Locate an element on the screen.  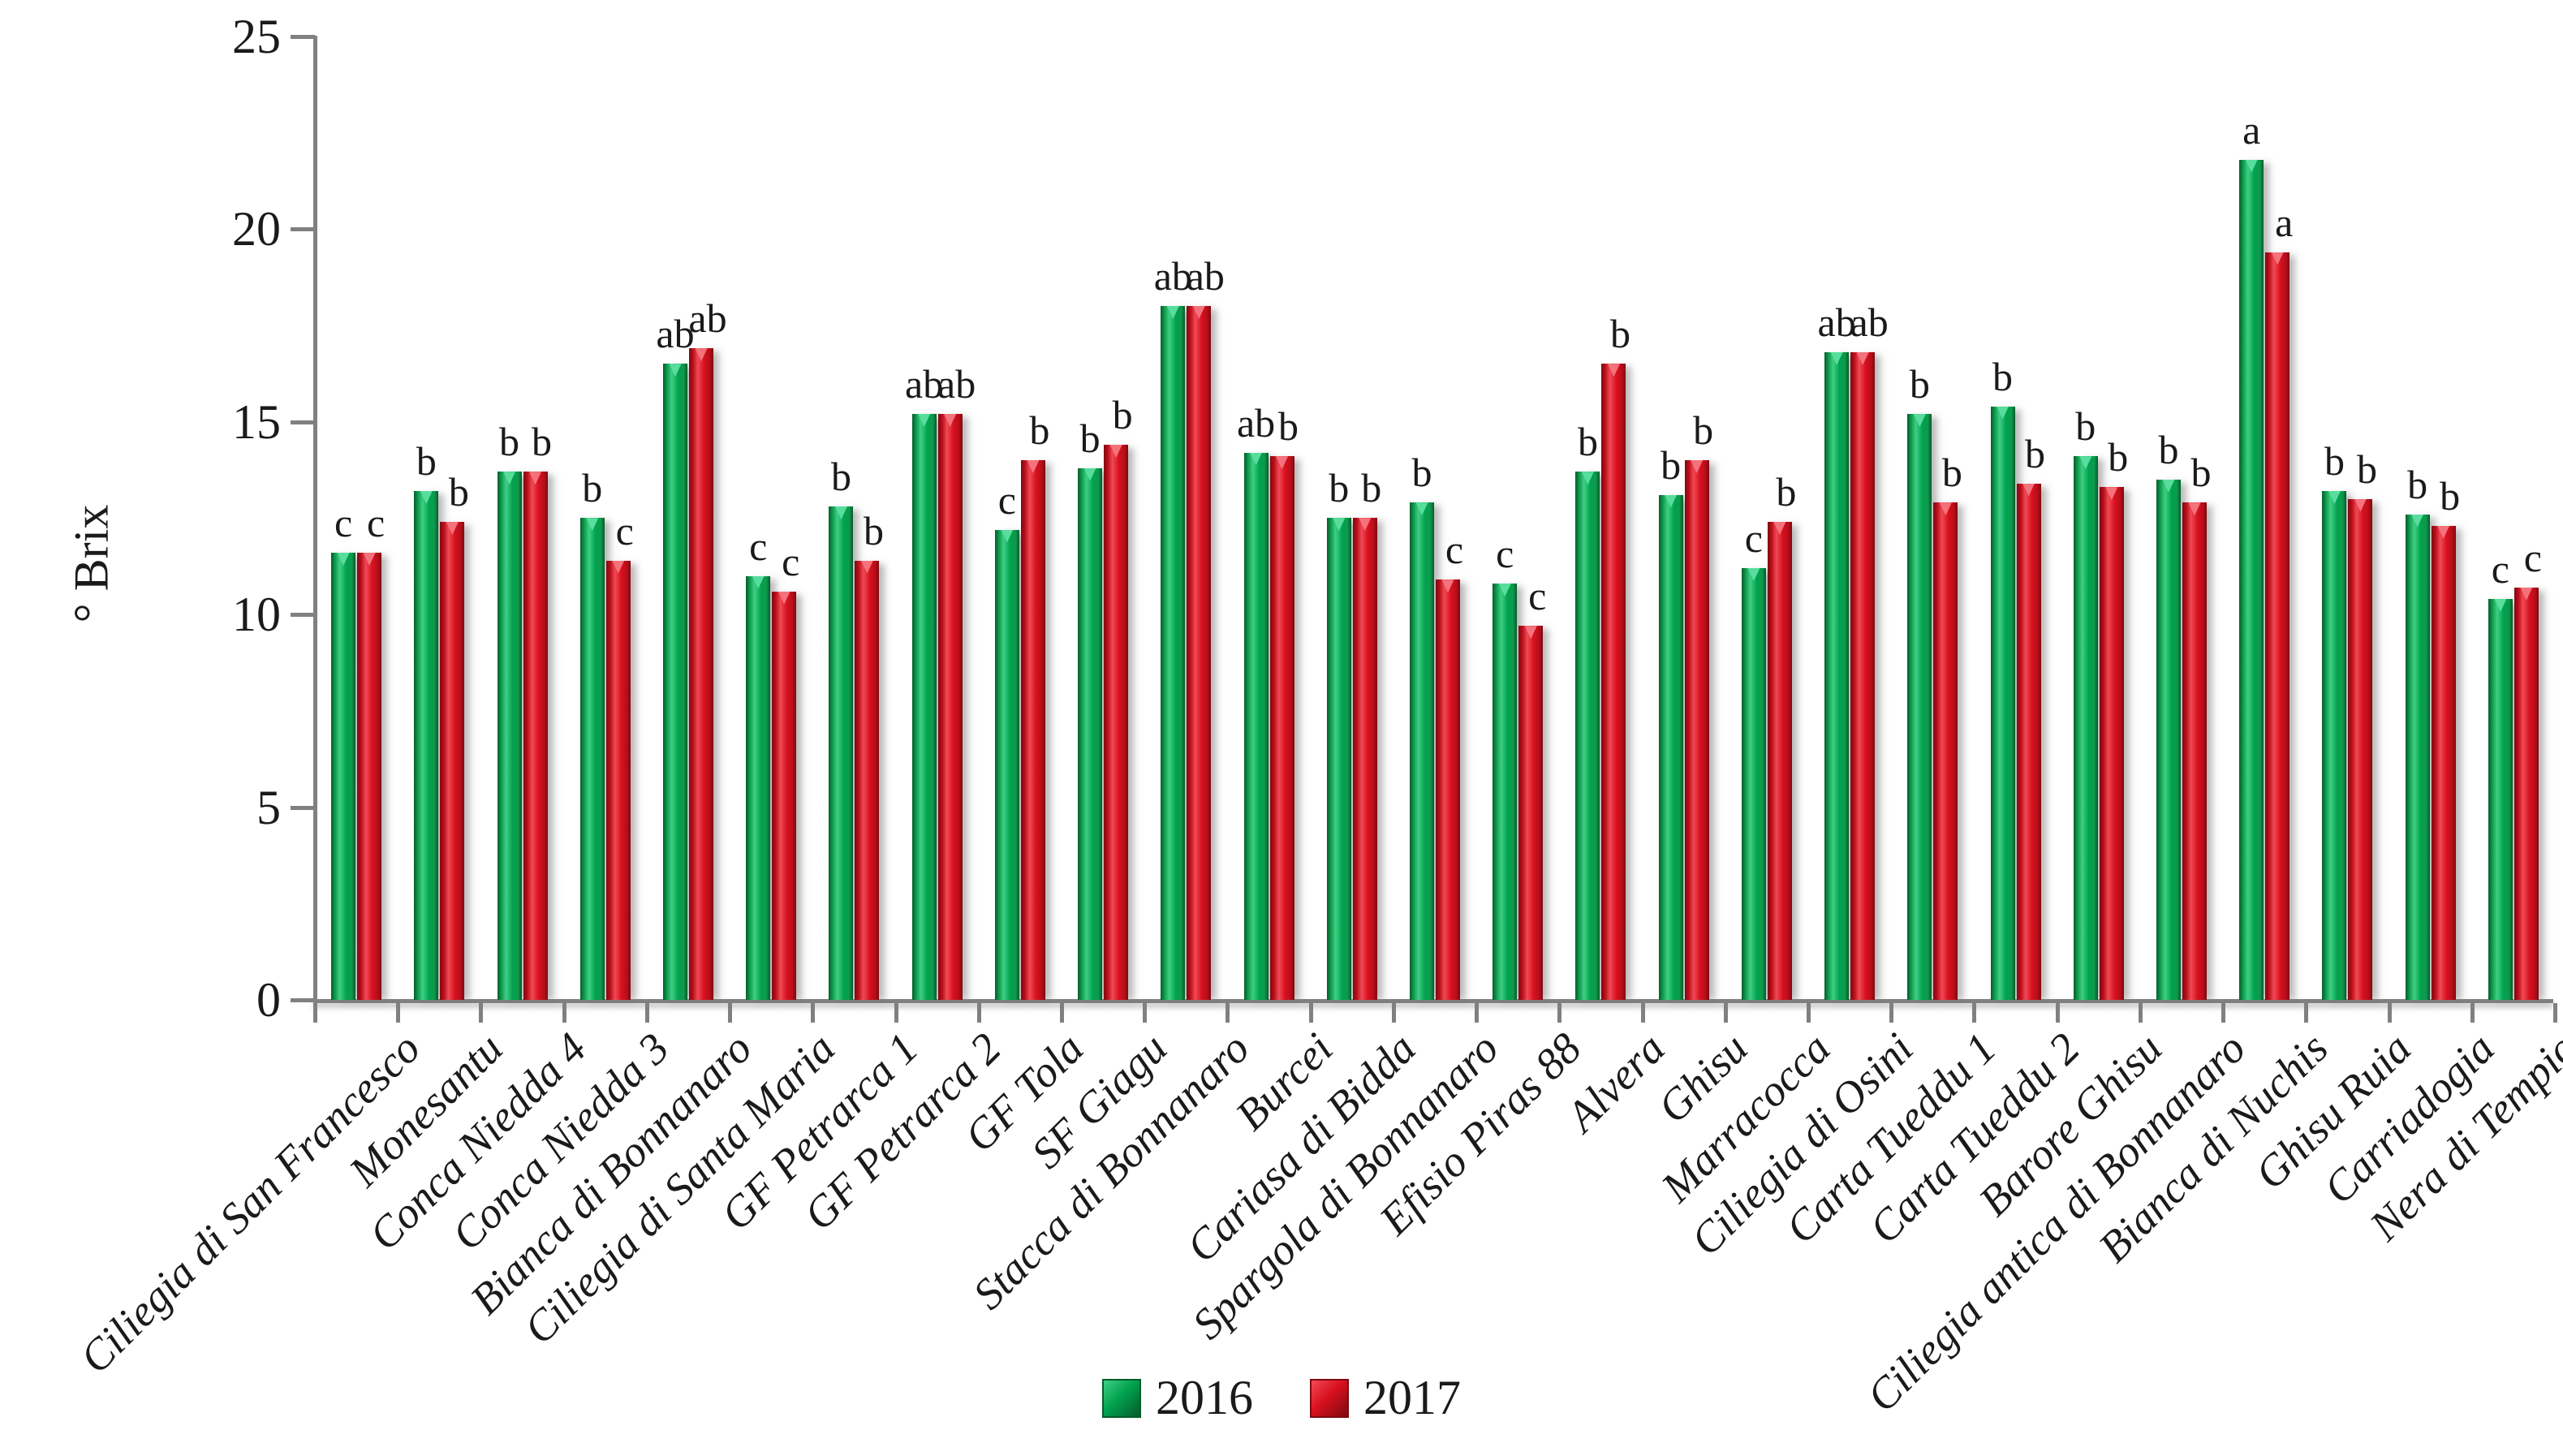
significance-letter-2017-carta-tueddu-2: b is located at coordinates (2036, 453).